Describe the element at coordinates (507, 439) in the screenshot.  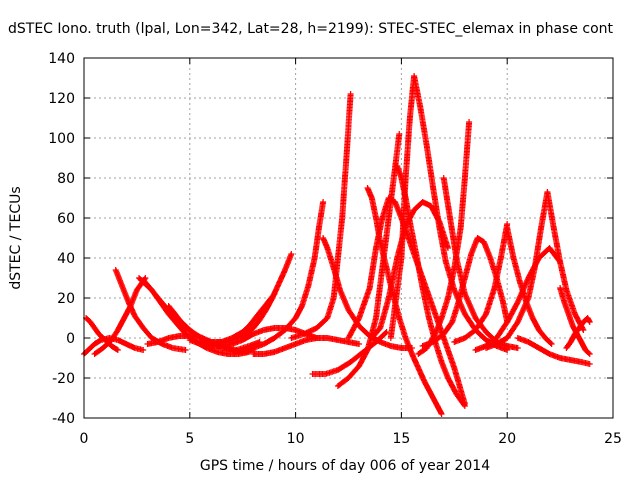
I see `x-tick-label: 20` at that location.